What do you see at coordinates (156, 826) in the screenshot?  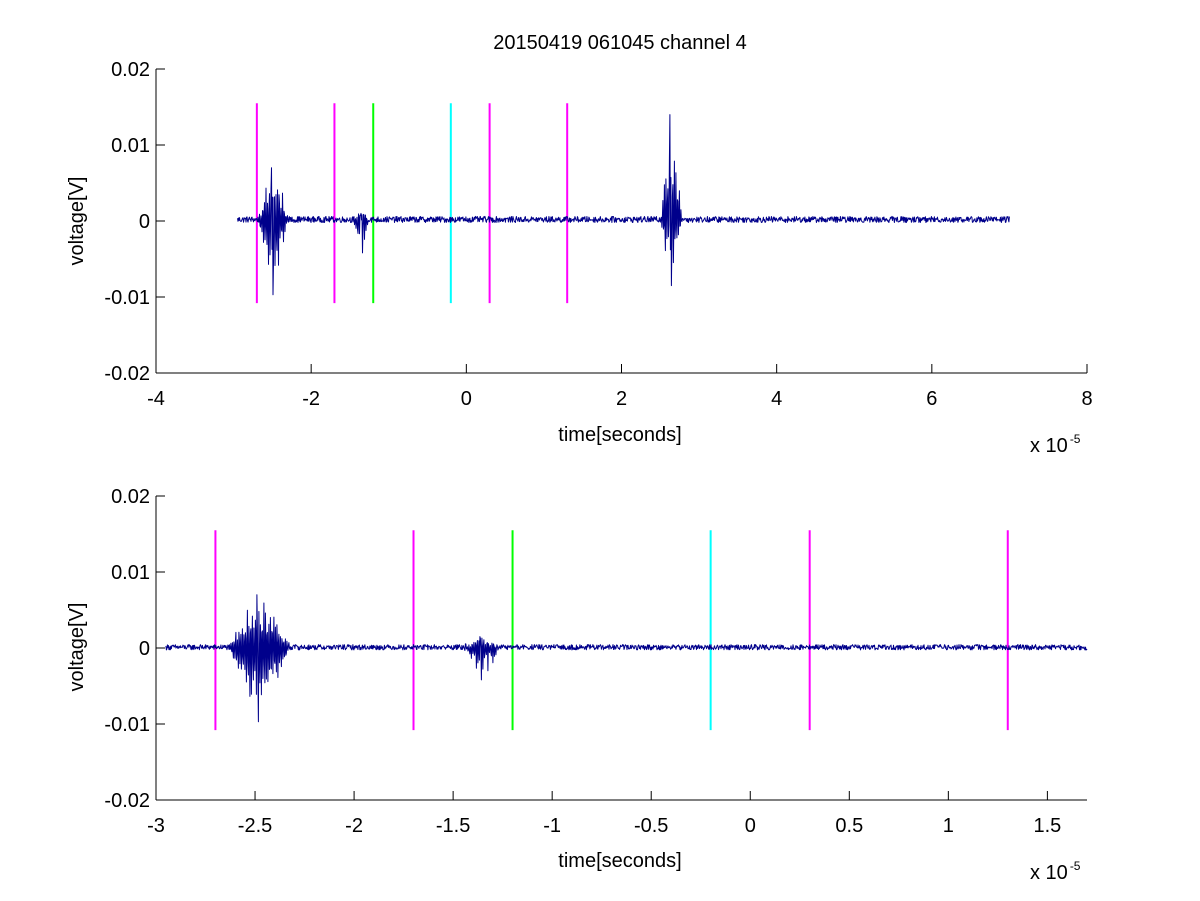 I see `bottom-x-tick-label: -3` at bounding box center [156, 826].